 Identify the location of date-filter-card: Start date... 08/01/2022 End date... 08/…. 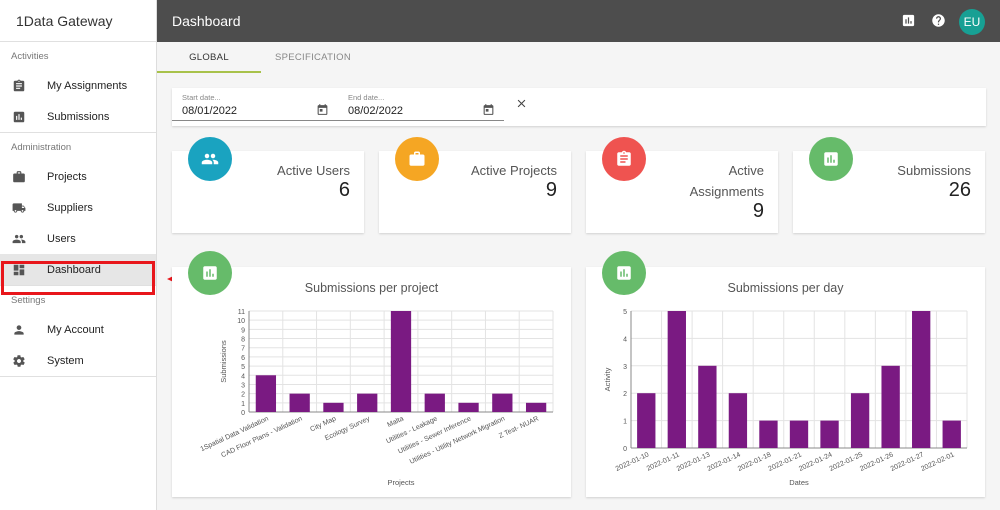
(579, 107).